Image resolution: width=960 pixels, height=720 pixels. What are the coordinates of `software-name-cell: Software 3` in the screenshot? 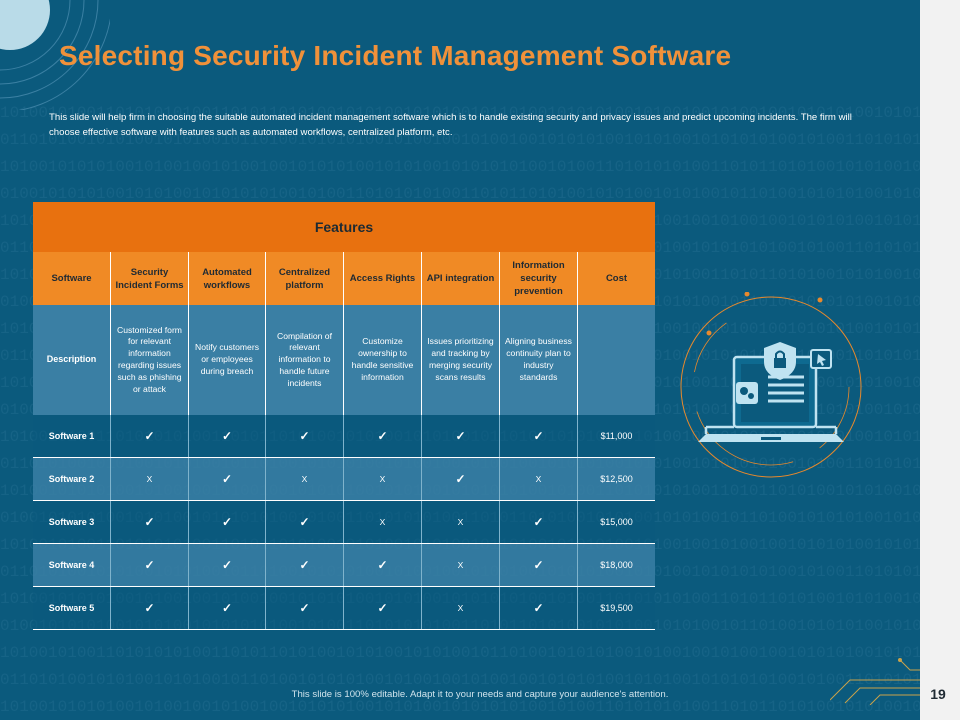 It's located at (72, 522).